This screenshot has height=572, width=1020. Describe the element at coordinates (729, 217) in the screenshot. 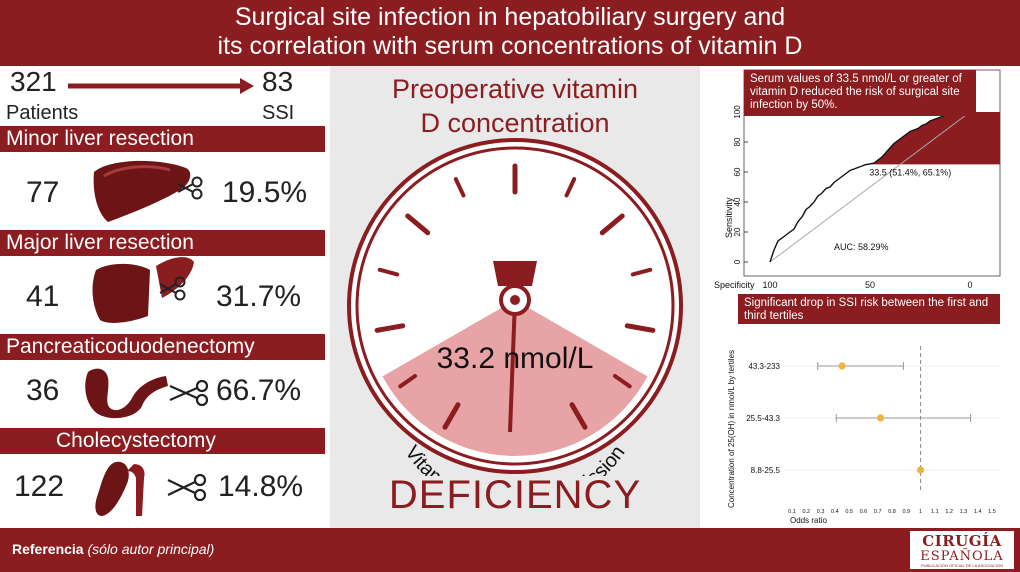

I see `roc-y-label: Sensitivity` at that location.